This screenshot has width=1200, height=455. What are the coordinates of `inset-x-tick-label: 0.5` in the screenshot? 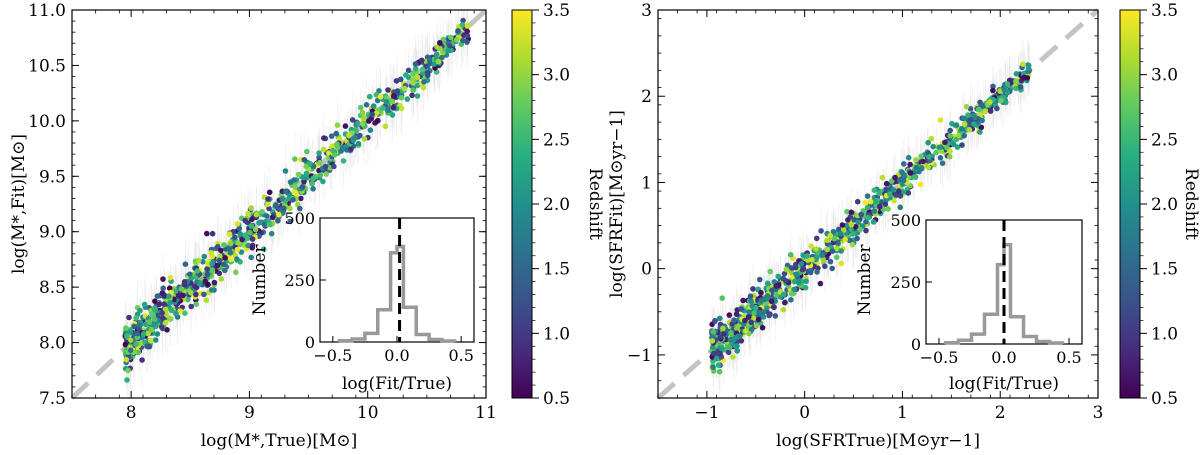 It's located at (460, 355).